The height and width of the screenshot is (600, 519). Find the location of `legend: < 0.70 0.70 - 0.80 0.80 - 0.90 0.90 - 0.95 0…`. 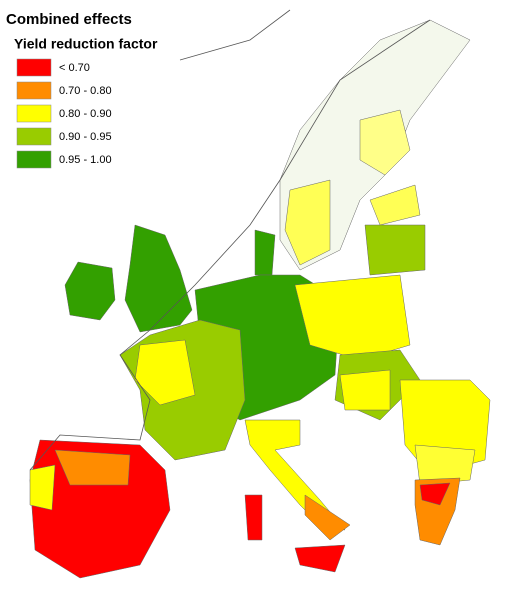

legend: < 0.70 0.70 - 0.80 0.80 - 0.90 0.90 - 0.95 0… is located at coordinates (64, 113).